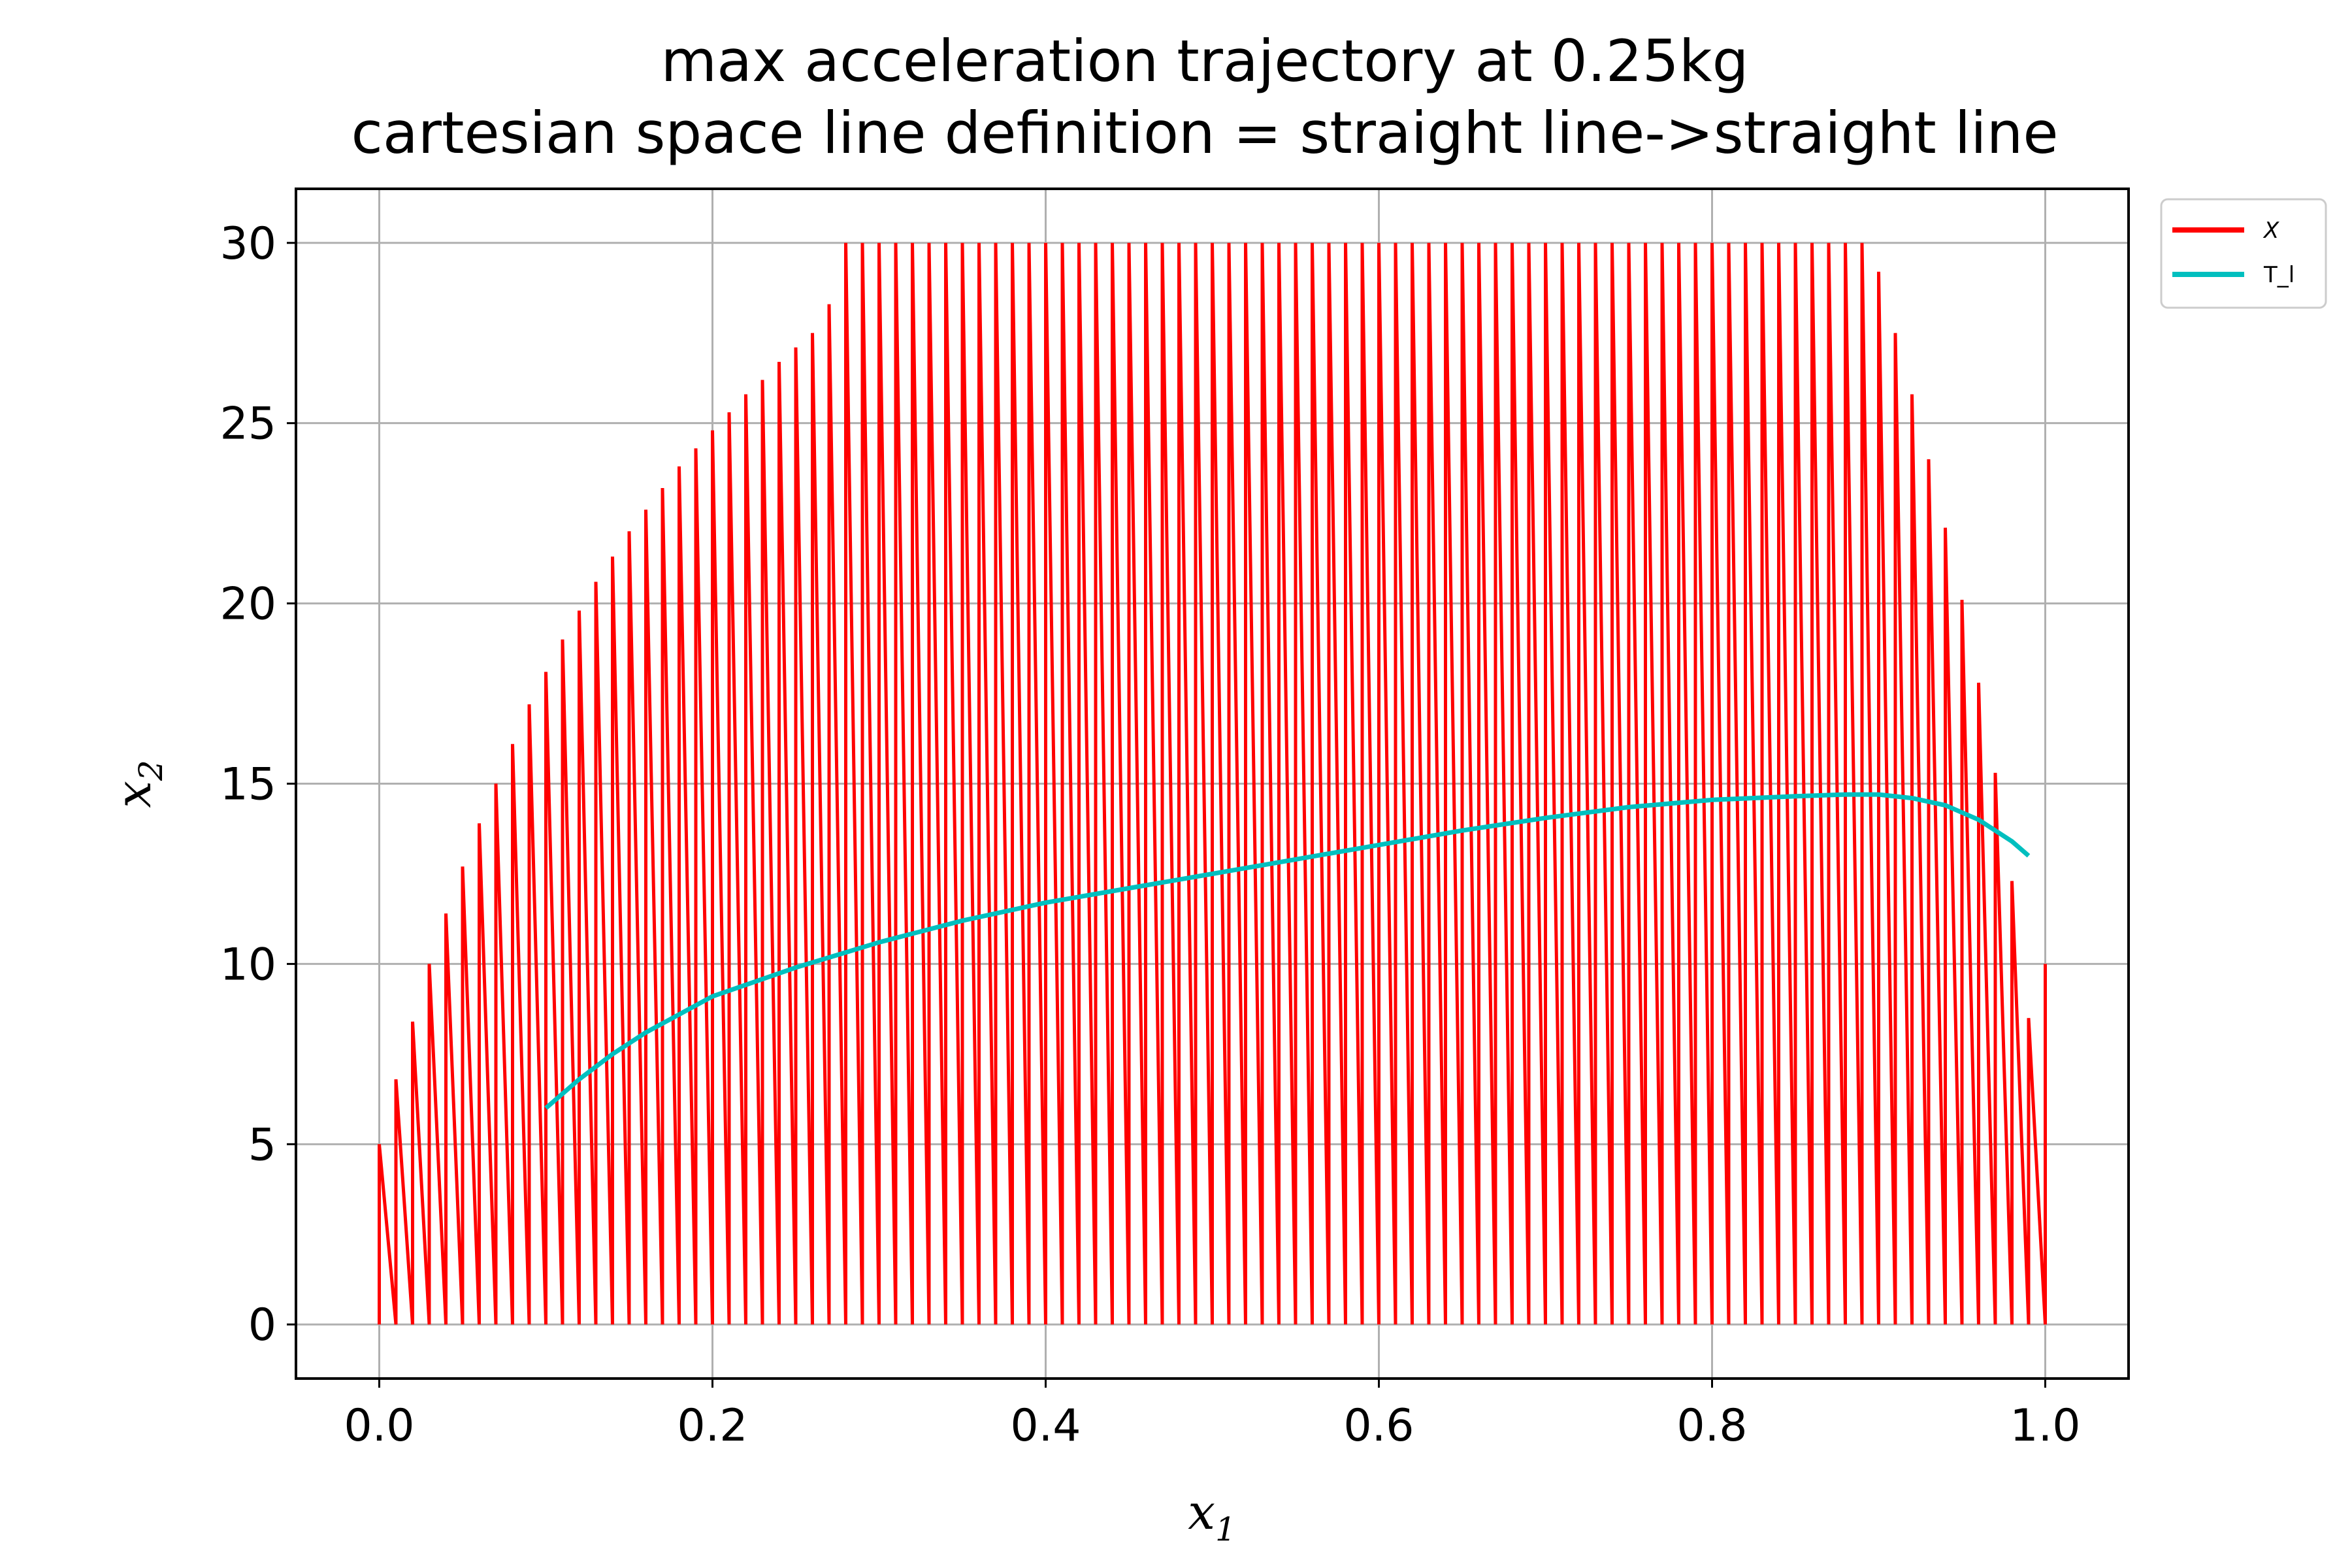 This screenshot has height=1568, width=2352. Describe the element at coordinates (1287, 951) in the screenshot. I see `series-t-l-line` at that location.